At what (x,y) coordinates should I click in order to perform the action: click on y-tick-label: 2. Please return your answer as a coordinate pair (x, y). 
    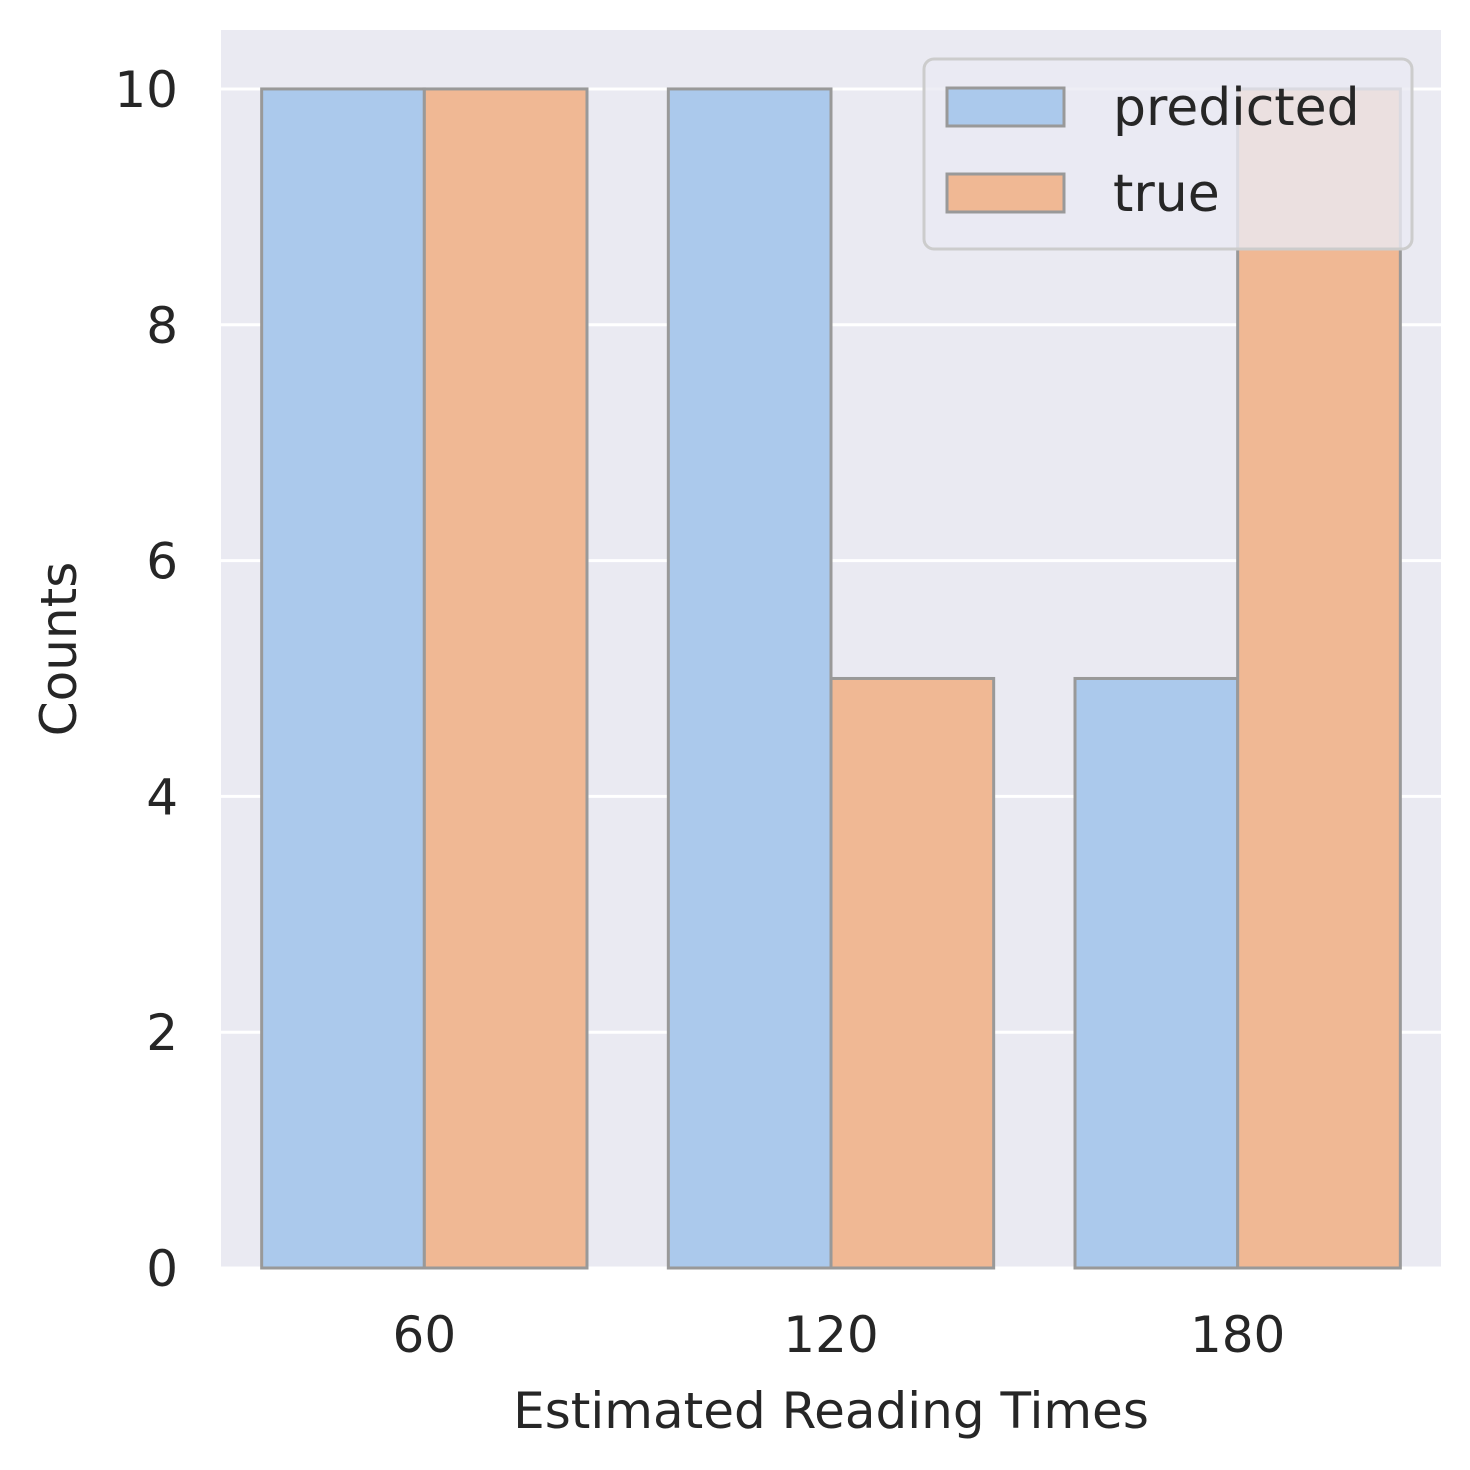
    Looking at the image, I should click on (162, 1033).